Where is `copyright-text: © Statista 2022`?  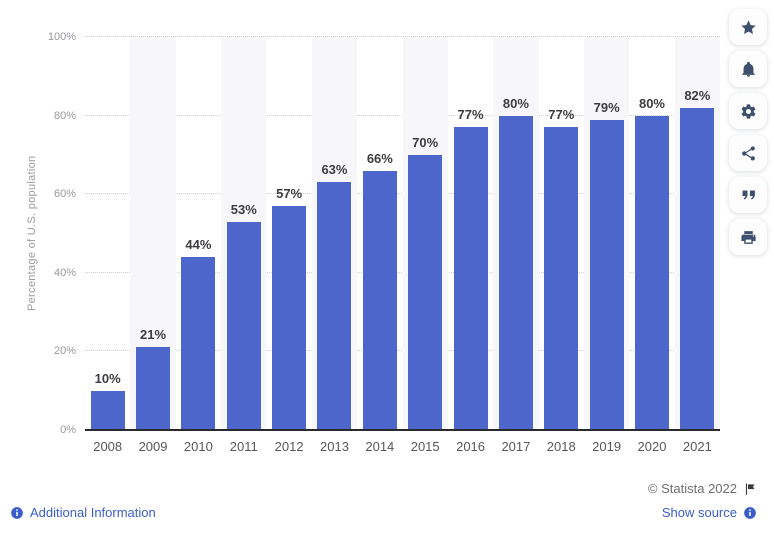 copyright-text: © Statista 2022 is located at coordinates (692, 488).